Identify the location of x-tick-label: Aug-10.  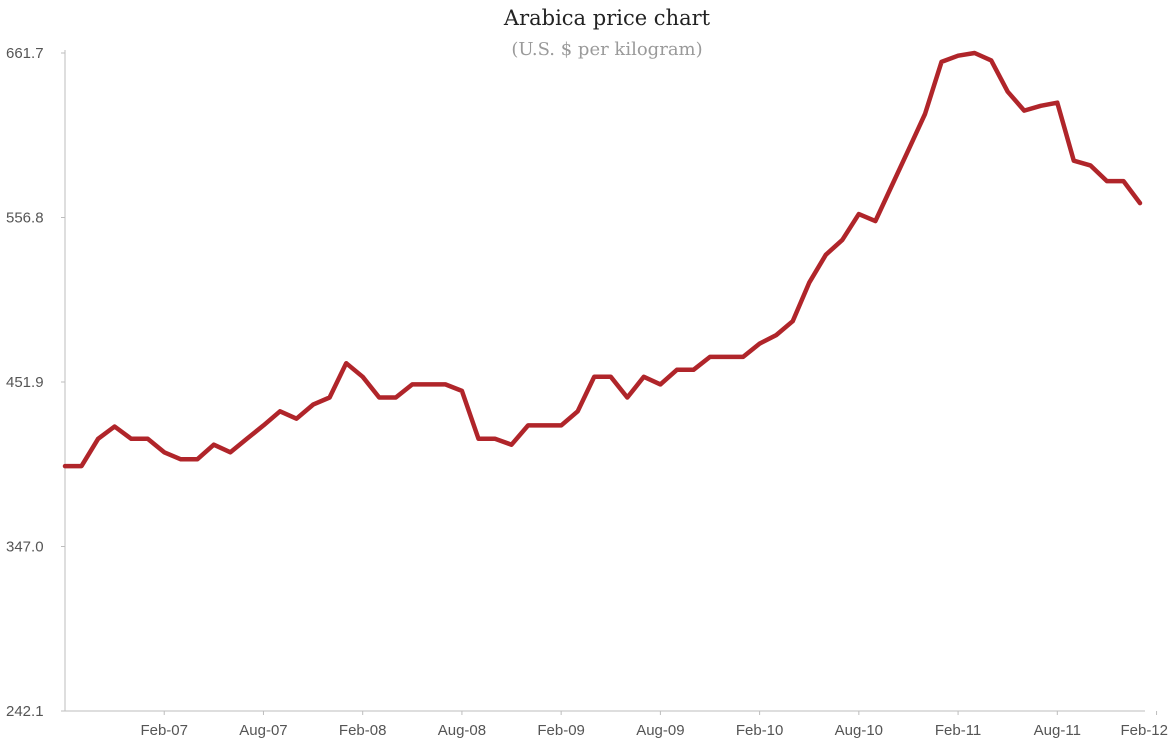
(859, 730).